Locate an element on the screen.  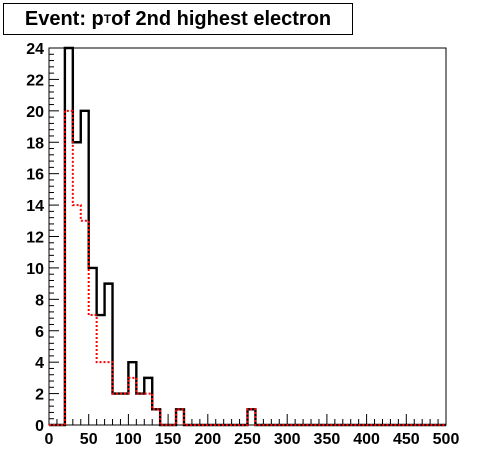
x-tick-label: 250 is located at coordinates (247, 439).